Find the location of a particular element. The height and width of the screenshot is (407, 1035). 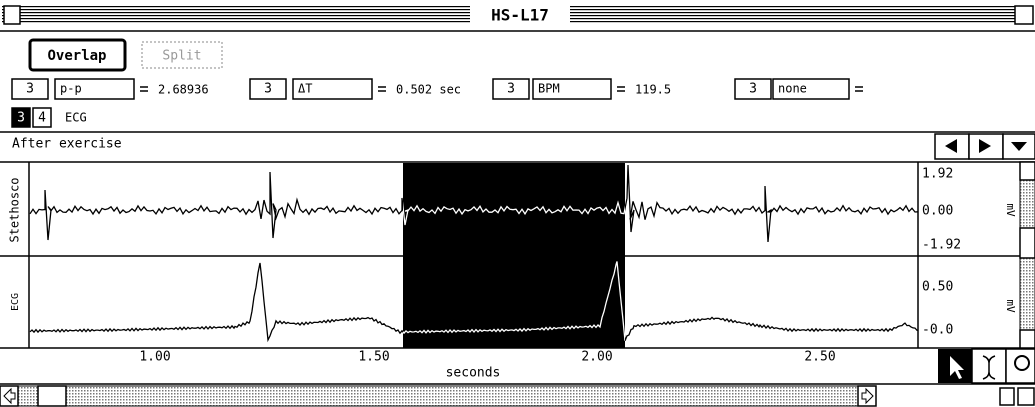

close-box is located at coordinates (12, 15).